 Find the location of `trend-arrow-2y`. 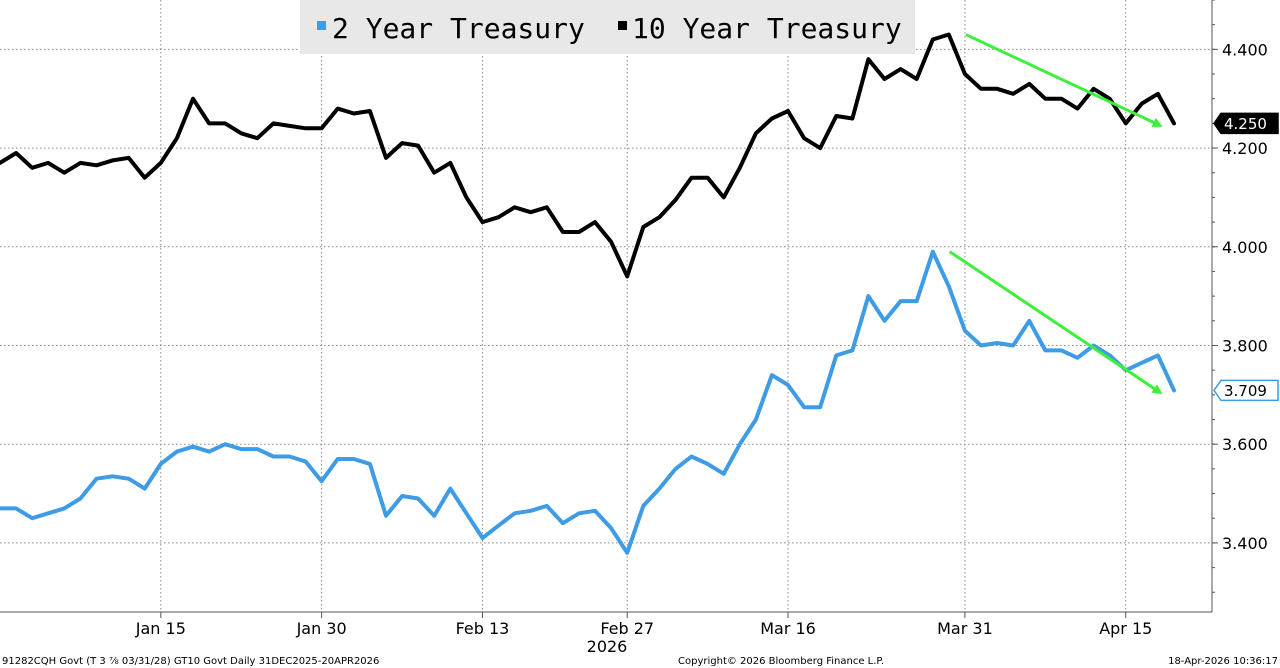

trend-arrow-2y is located at coordinates (1055, 322).